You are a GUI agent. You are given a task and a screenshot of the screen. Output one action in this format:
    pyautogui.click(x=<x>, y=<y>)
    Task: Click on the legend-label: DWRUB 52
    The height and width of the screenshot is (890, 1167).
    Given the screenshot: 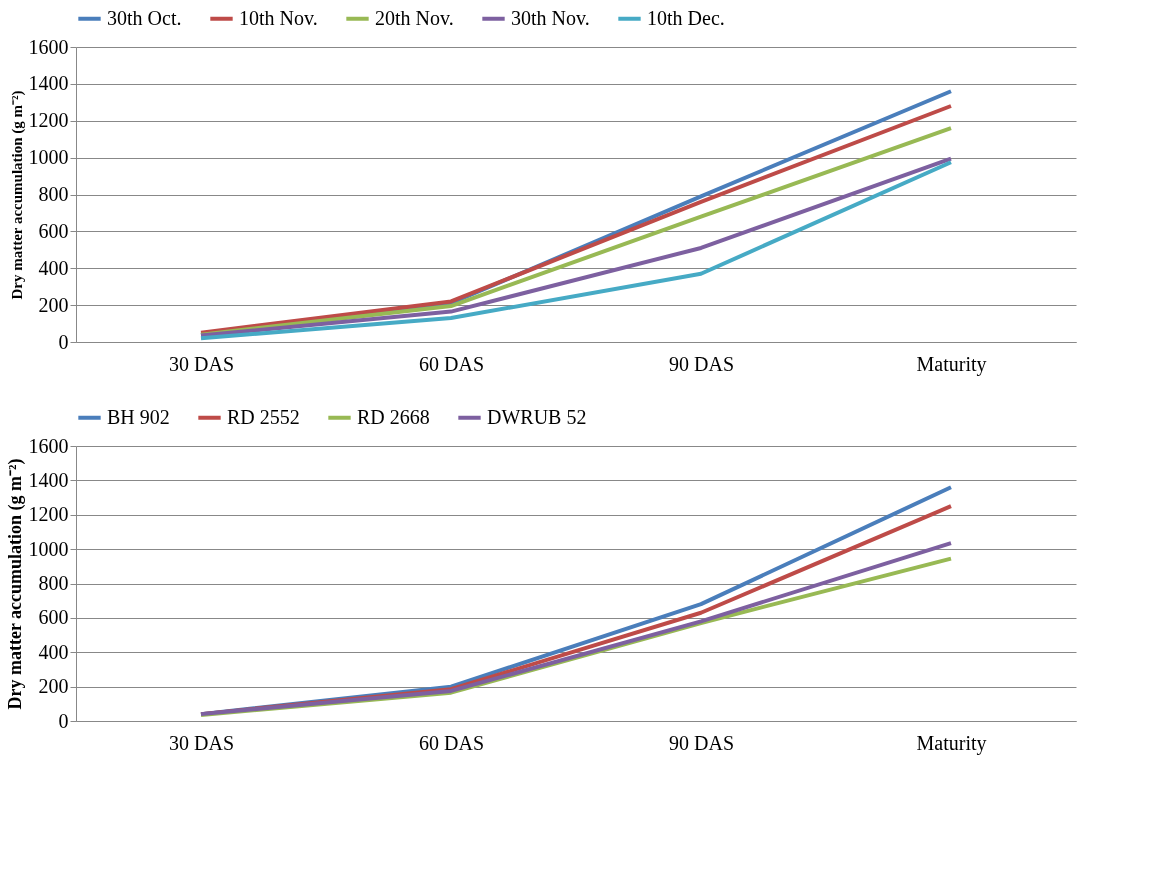 What is the action you would take?
    pyautogui.click(x=537, y=416)
    